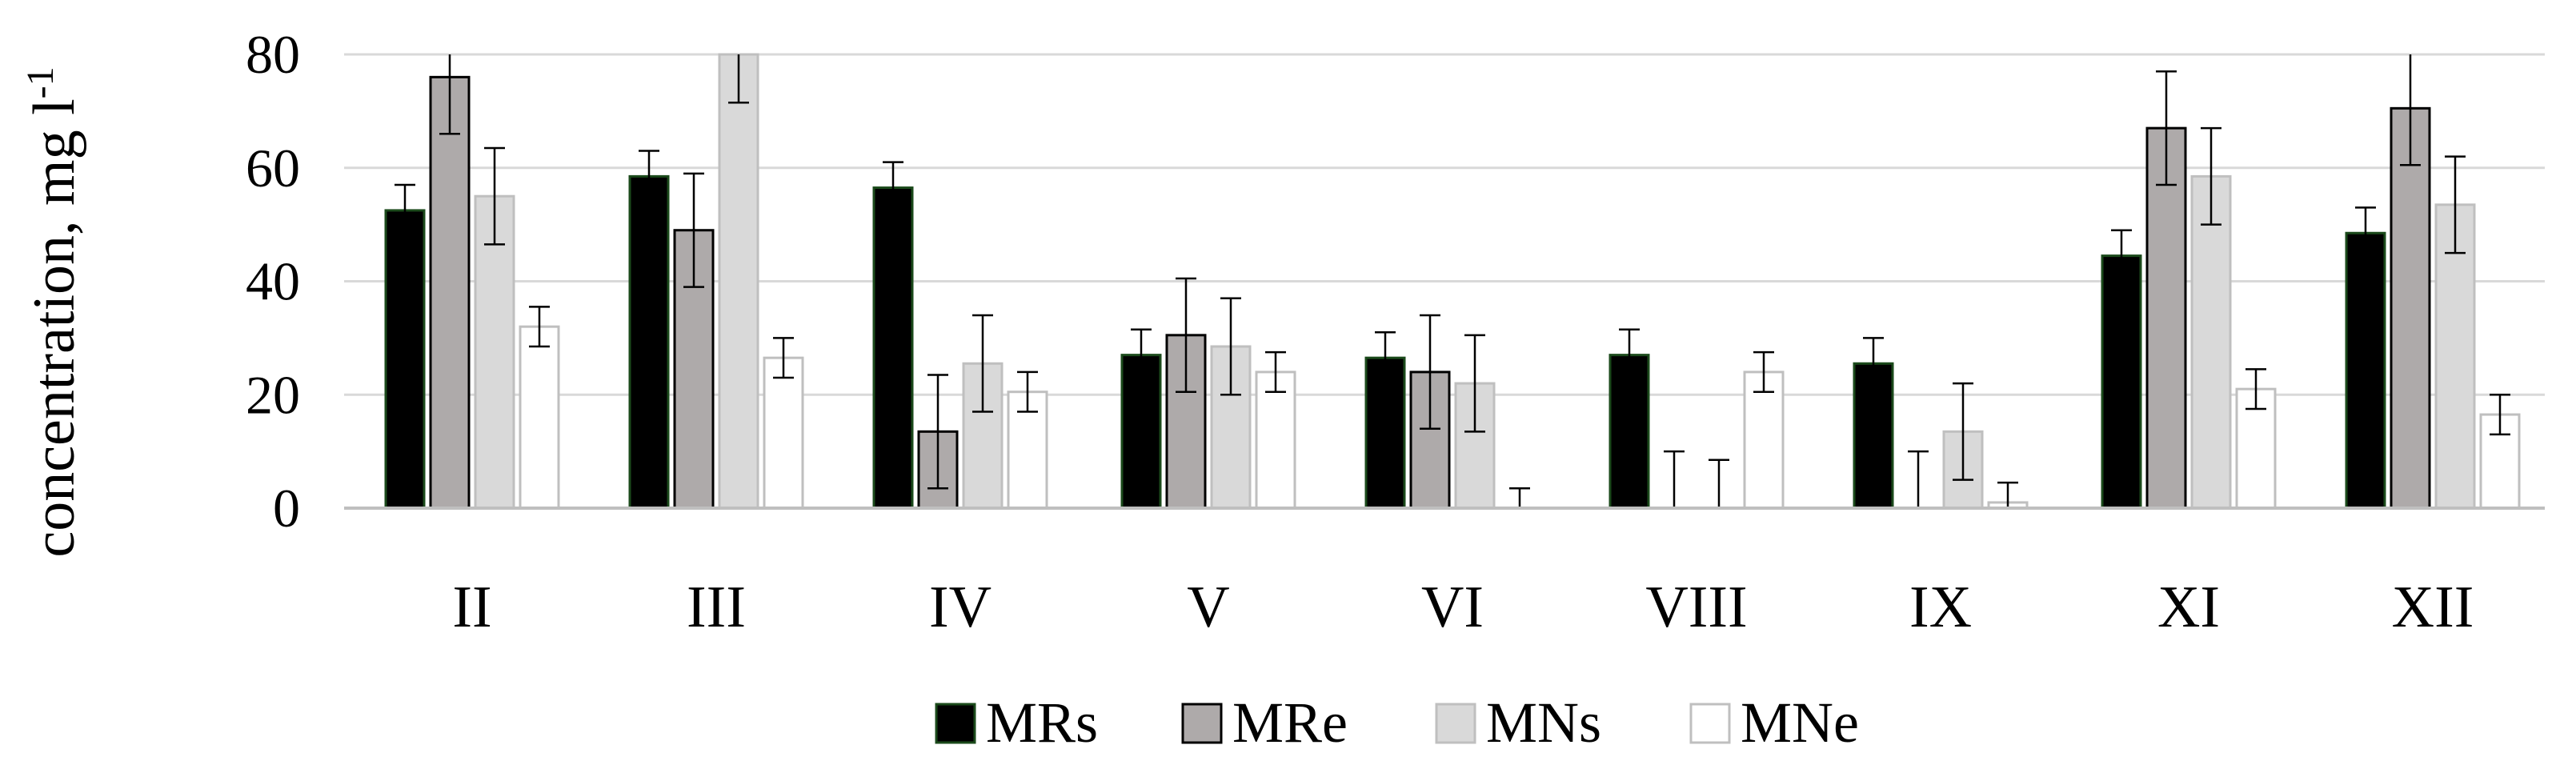  Describe the element at coordinates (273, 168) in the screenshot. I see `y-tick-label-60: 60` at that location.